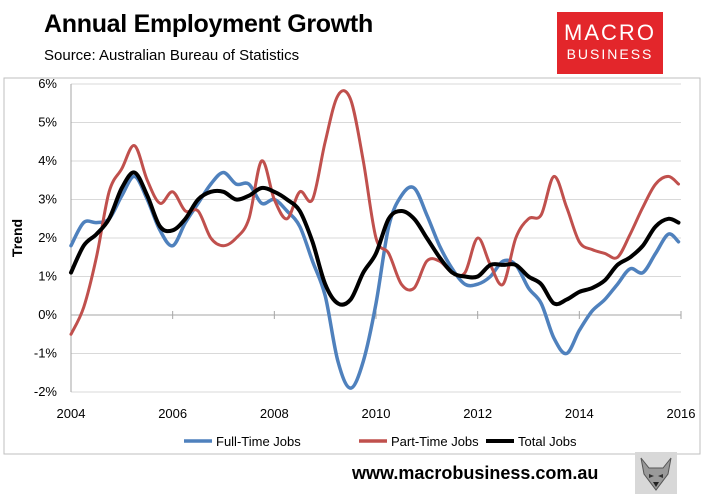  What do you see at coordinates (46, 353) in the screenshot?
I see `y-tick-label: -1%` at bounding box center [46, 353].